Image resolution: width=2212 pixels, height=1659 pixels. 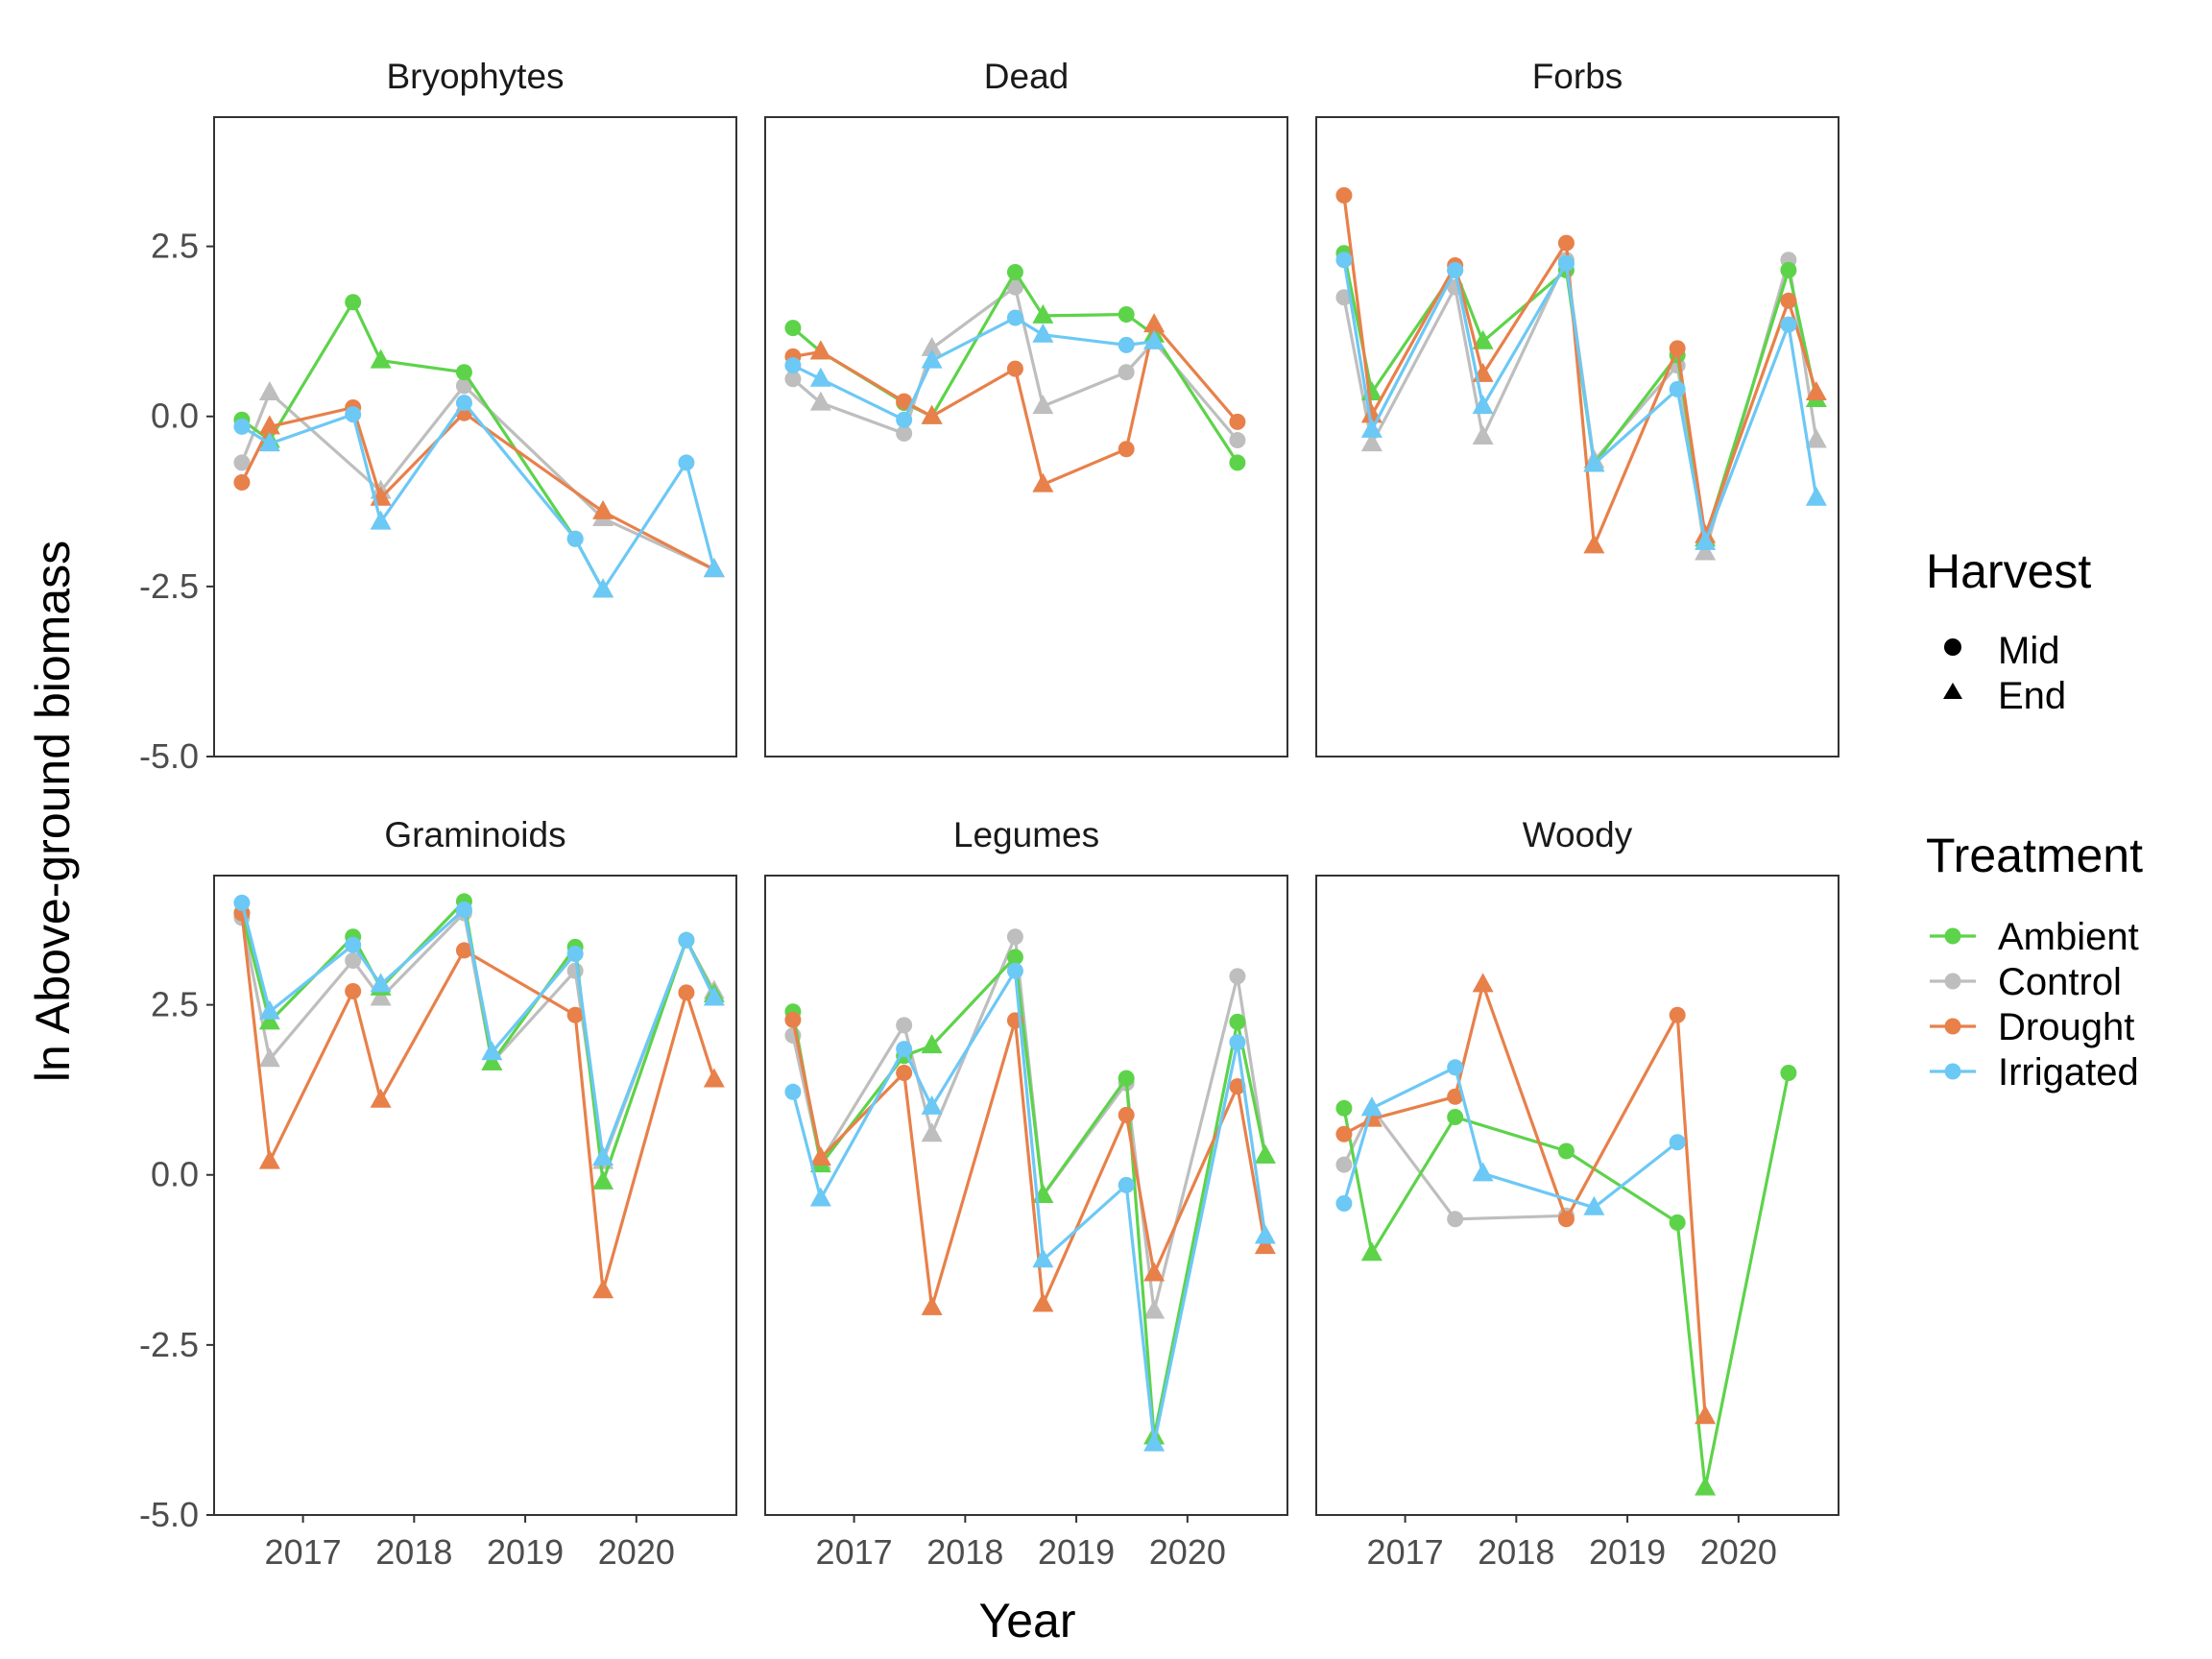 What do you see at coordinates (2032, 696) in the screenshot?
I see `legend-end-label: End` at bounding box center [2032, 696].